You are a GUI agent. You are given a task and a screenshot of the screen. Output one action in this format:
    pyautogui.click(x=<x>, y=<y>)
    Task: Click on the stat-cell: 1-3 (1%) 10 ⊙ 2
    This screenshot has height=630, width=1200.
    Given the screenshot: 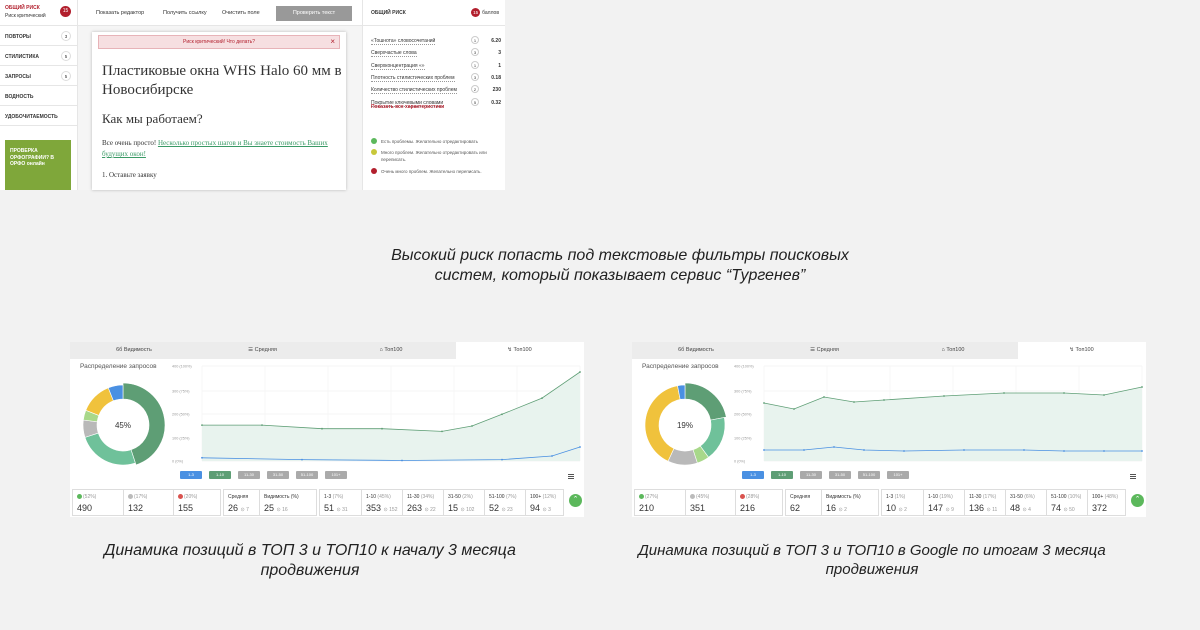 What is the action you would take?
    pyautogui.click(x=902, y=502)
    